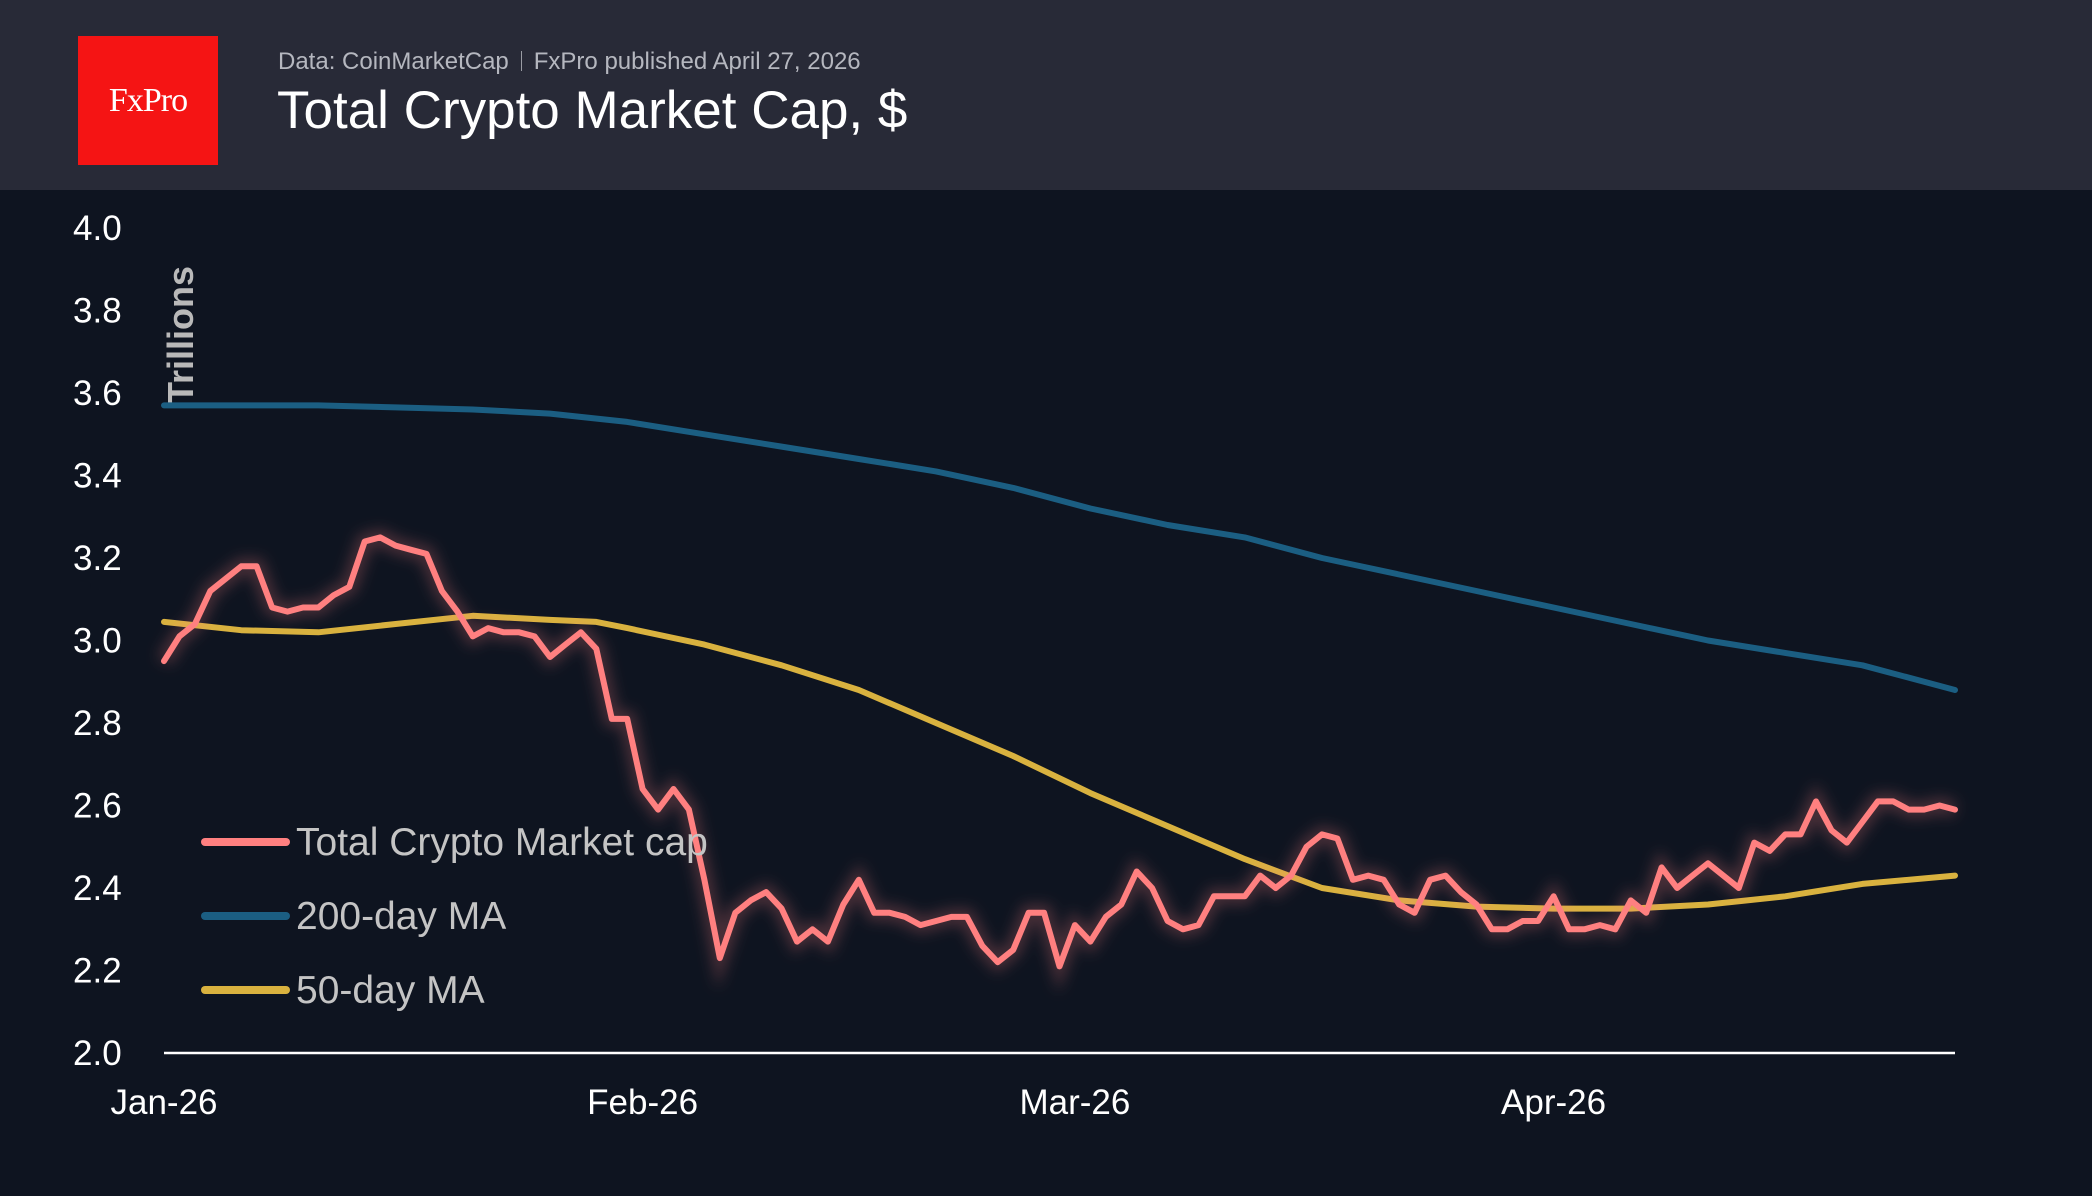 This screenshot has height=1196, width=2092. What do you see at coordinates (1075, 1102) in the screenshot?
I see `x-tick-label: Mar-26` at bounding box center [1075, 1102].